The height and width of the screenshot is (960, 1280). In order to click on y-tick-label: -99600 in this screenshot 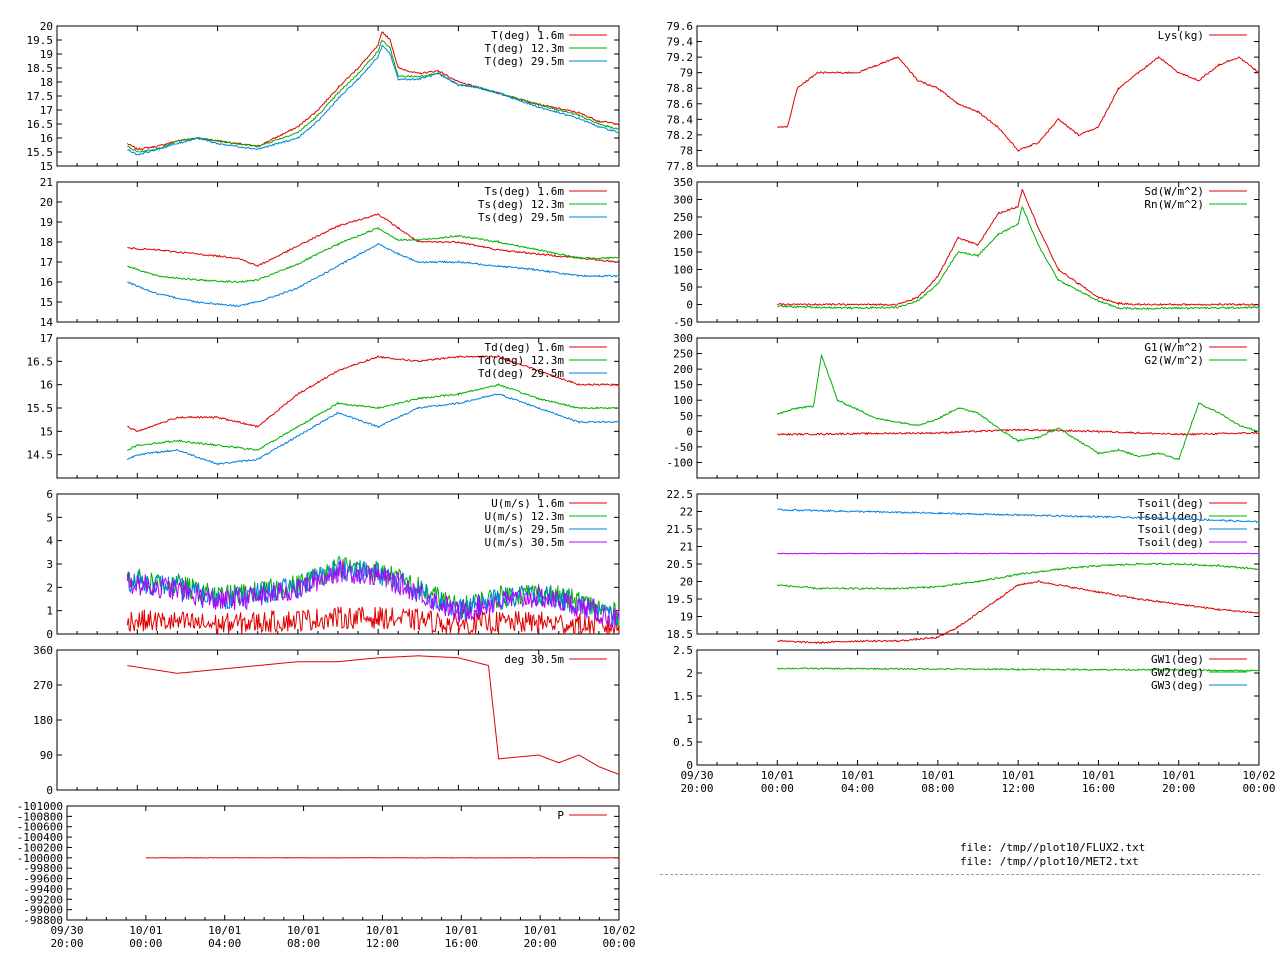, I will do `click(43, 879)`.